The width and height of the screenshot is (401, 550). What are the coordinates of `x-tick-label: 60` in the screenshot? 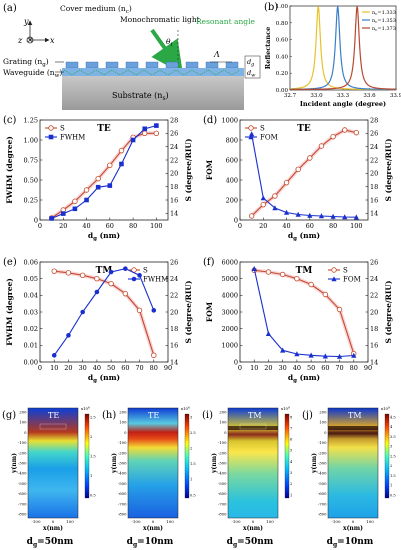 It's located at (310, 226).